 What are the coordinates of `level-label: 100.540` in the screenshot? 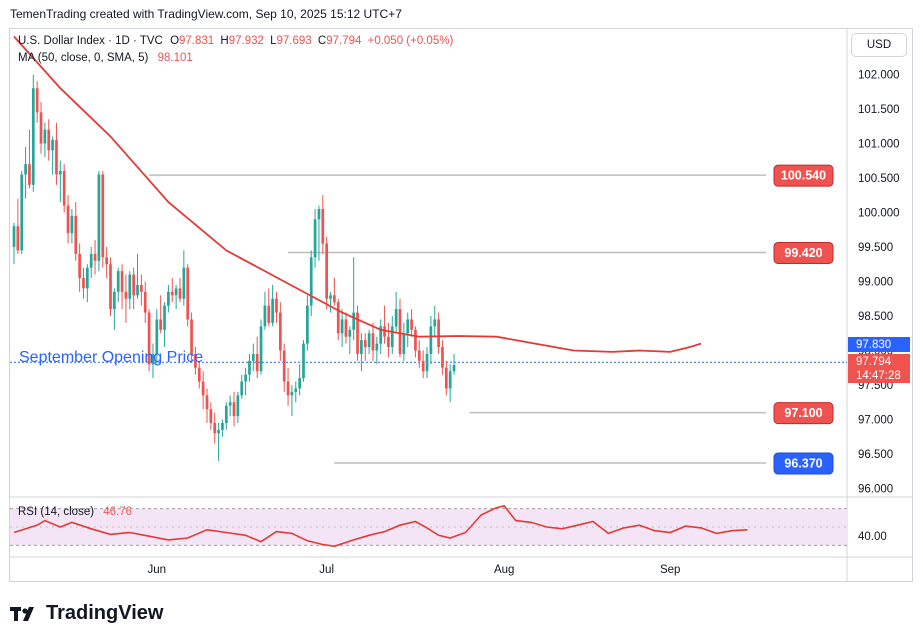 It's located at (803, 176).